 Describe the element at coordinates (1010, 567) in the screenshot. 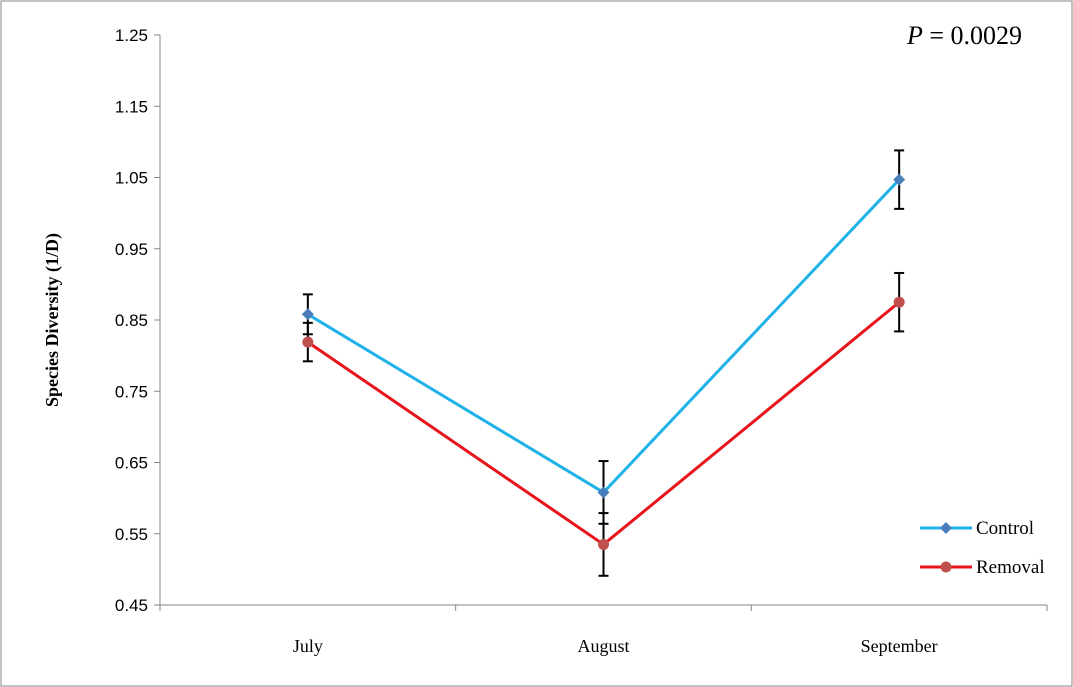

I see `legend-label: Removal` at that location.